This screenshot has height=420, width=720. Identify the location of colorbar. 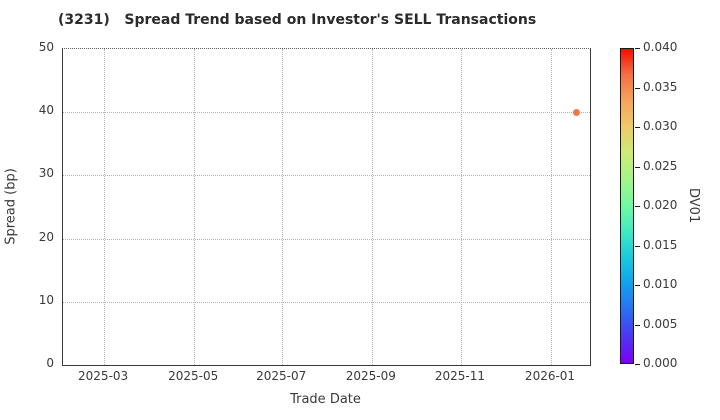
(627, 206).